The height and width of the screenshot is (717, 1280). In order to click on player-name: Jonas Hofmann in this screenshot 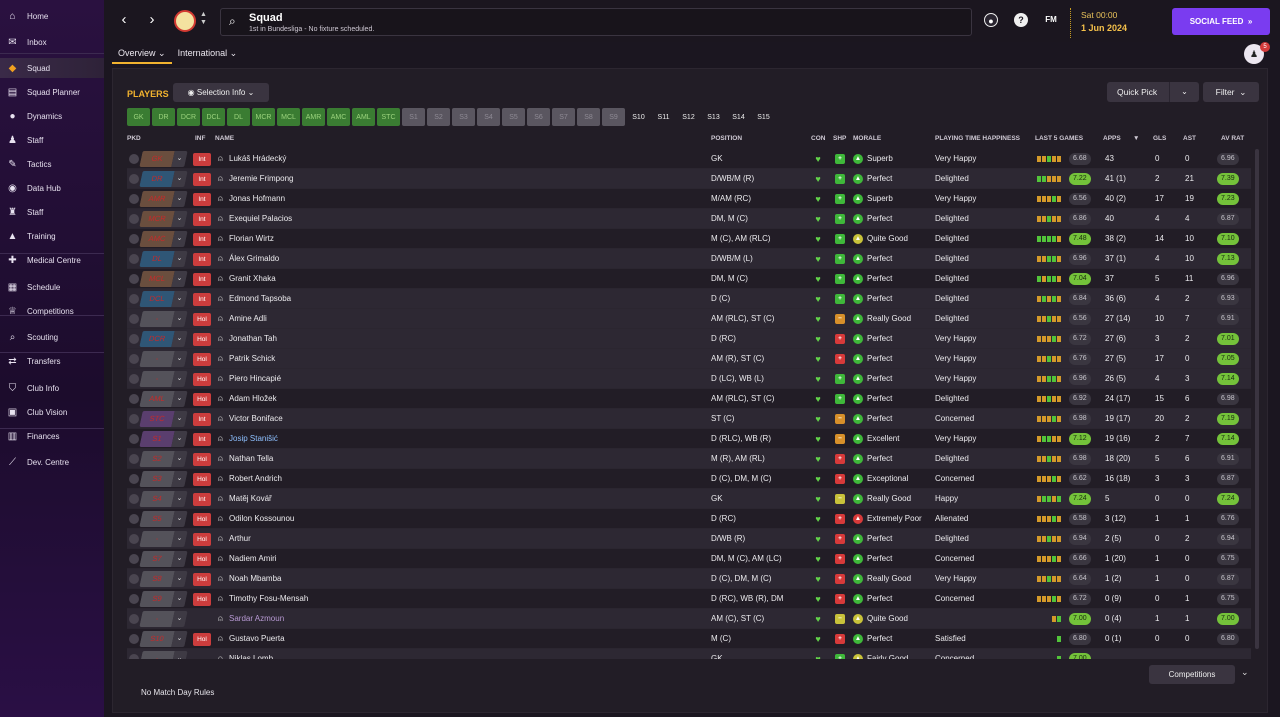, I will do `click(257, 198)`.